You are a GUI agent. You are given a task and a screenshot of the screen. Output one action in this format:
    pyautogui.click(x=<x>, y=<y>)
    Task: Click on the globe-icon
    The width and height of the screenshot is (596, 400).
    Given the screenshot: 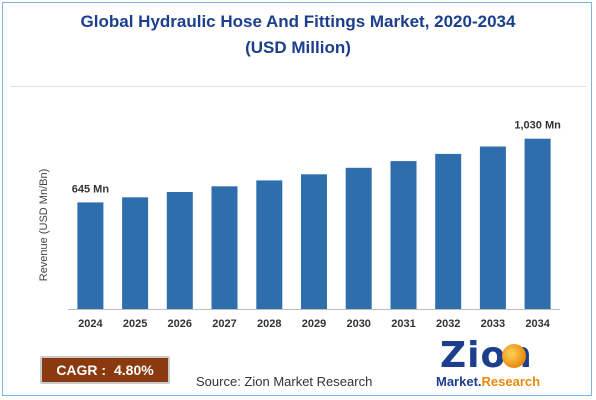 What is the action you would take?
    pyautogui.click(x=514, y=356)
    